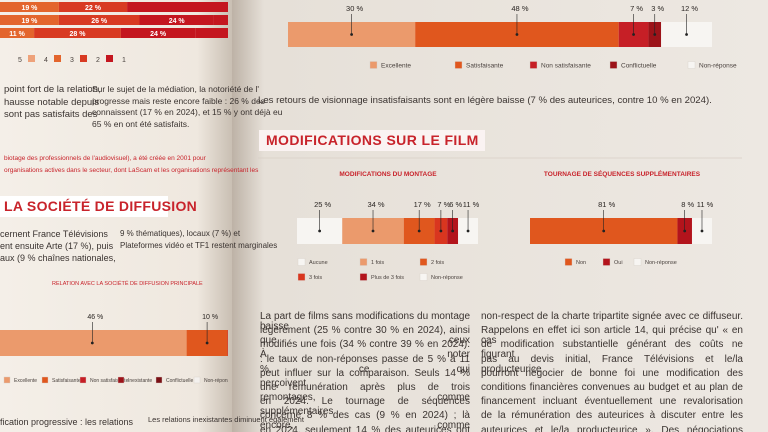 The image size is (768, 432). Describe the element at coordinates (422, 204) in the screenshot. I see `value-label: 17 %` at that location.